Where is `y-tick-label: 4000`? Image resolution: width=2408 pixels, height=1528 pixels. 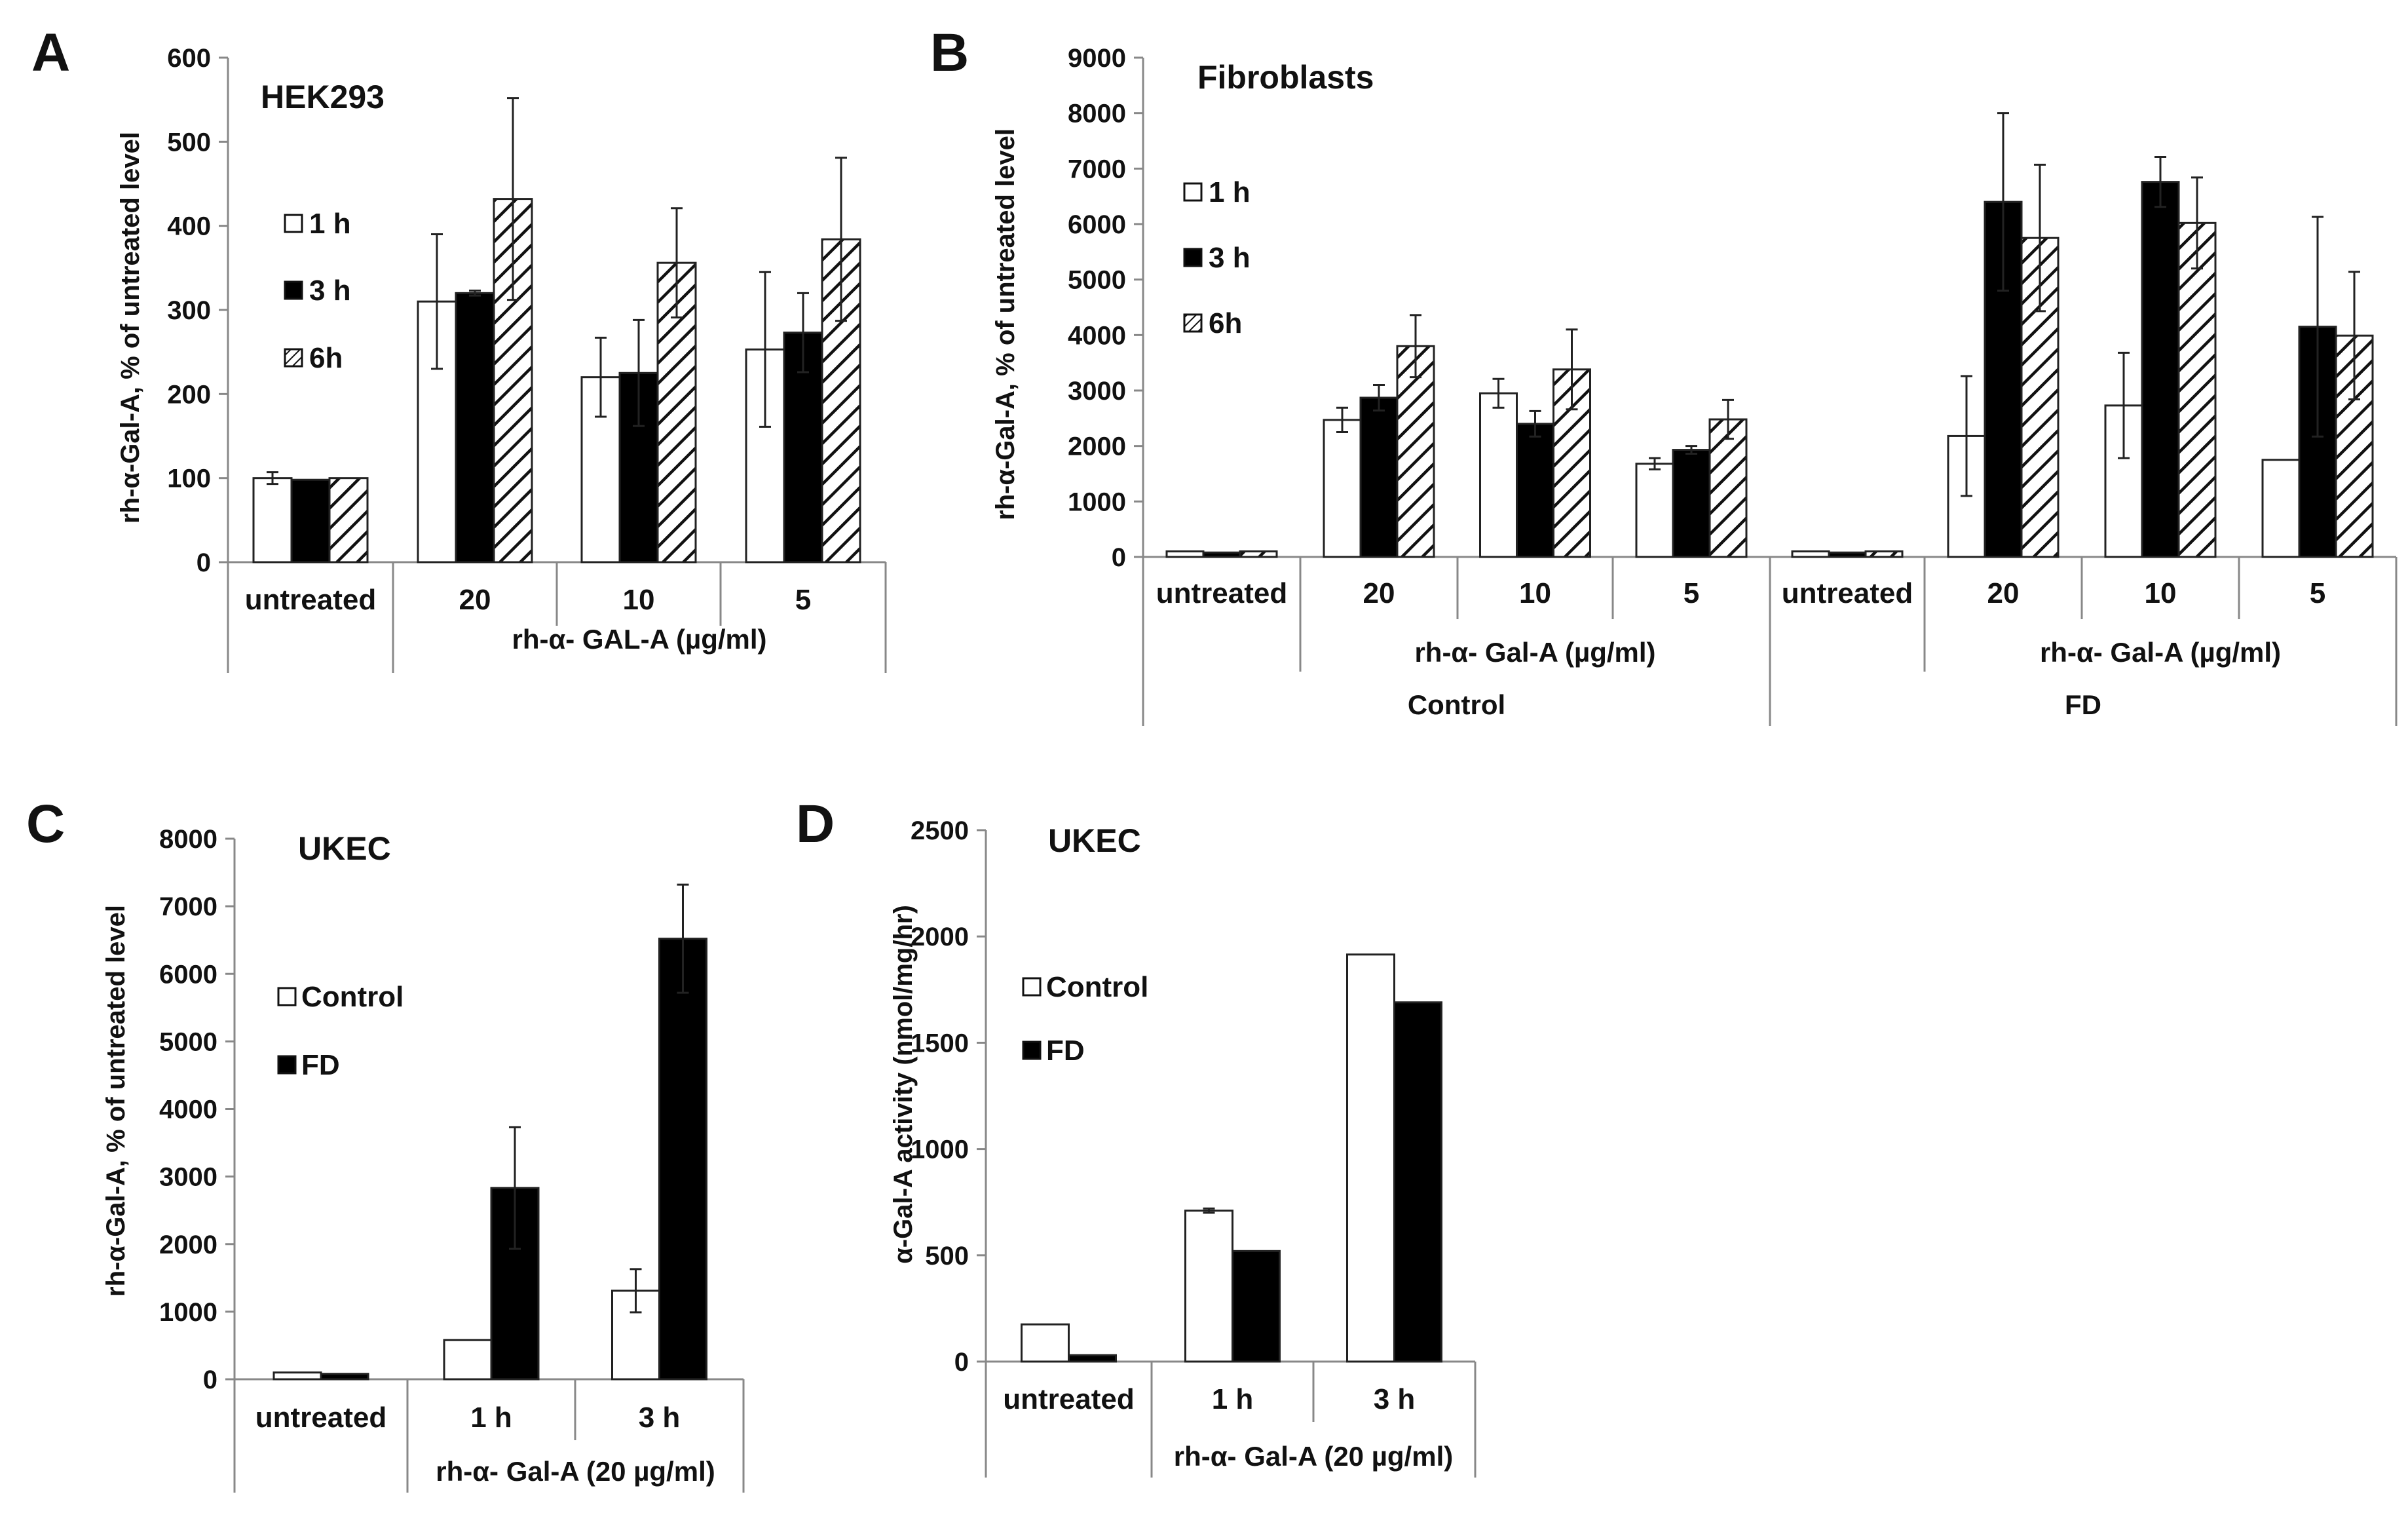
y-tick-label: 4000 is located at coordinates (188, 1110).